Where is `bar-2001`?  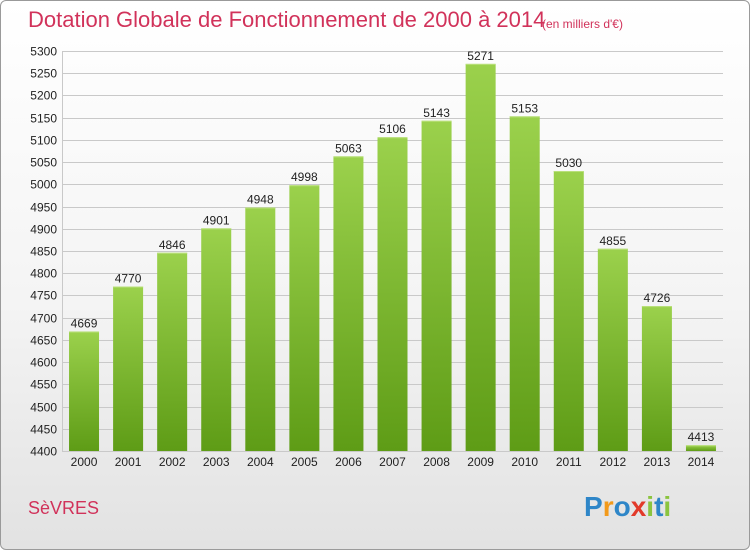
bar-2001 is located at coordinates (128, 368).